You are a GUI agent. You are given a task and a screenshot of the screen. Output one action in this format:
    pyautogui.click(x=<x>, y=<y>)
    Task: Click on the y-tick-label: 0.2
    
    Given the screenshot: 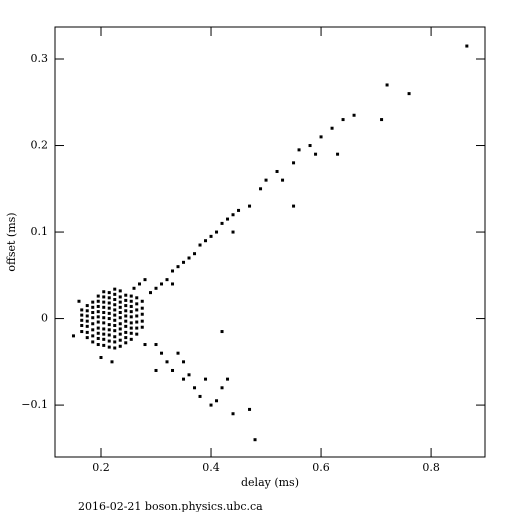 What is the action you would take?
    pyautogui.click(x=40, y=145)
    